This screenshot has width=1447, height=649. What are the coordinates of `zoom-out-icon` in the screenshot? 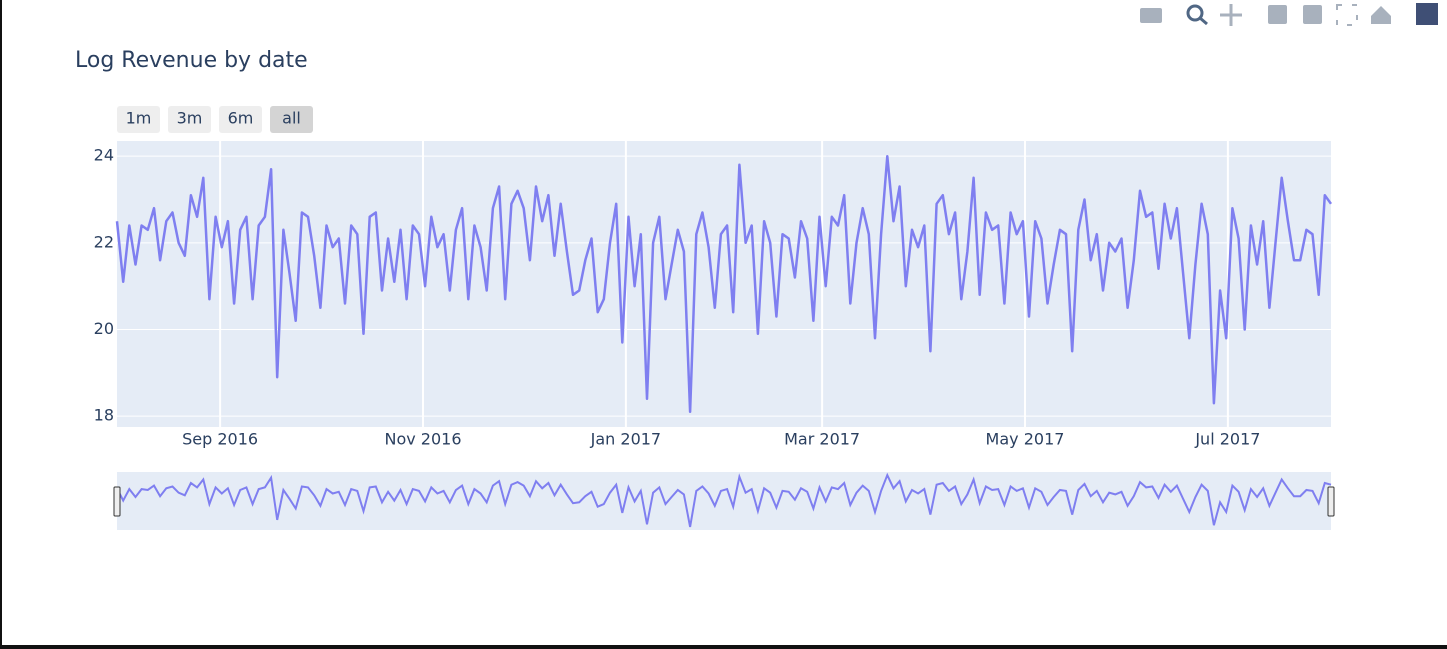 It's located at (1312, 14).